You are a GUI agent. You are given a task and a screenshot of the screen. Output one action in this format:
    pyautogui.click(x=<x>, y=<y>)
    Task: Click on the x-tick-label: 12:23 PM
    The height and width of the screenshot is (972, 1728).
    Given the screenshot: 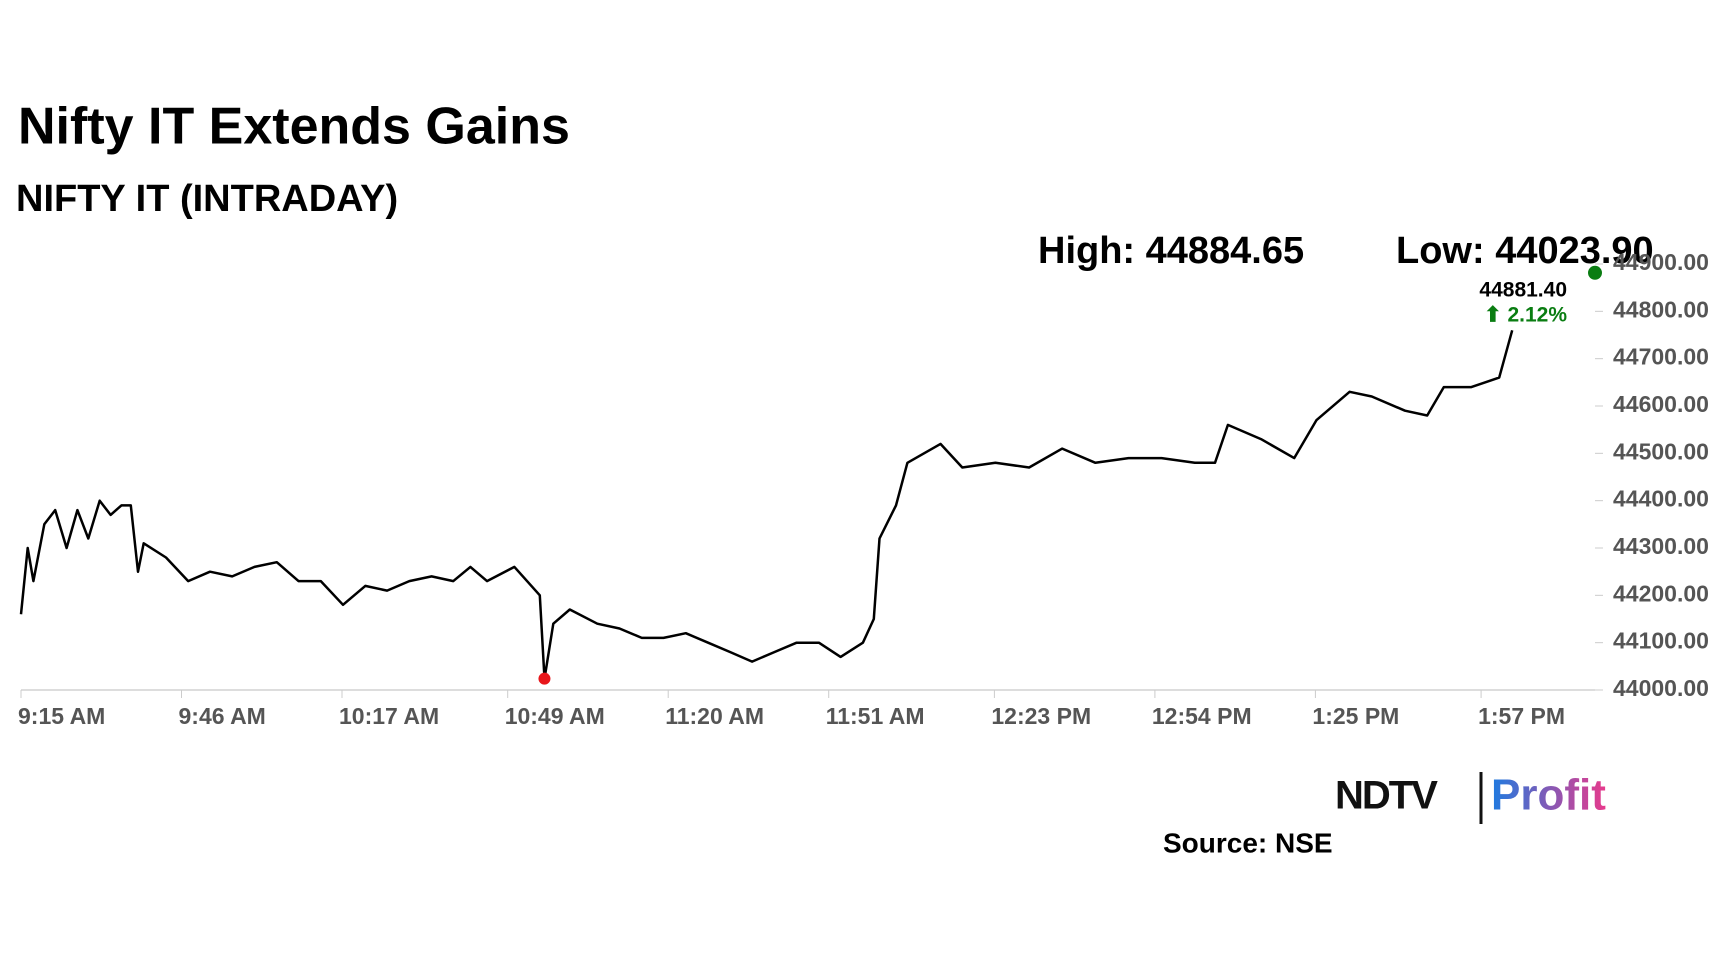 What is the action you would take?
    pyautogui.click(x=1041, y=716)
    